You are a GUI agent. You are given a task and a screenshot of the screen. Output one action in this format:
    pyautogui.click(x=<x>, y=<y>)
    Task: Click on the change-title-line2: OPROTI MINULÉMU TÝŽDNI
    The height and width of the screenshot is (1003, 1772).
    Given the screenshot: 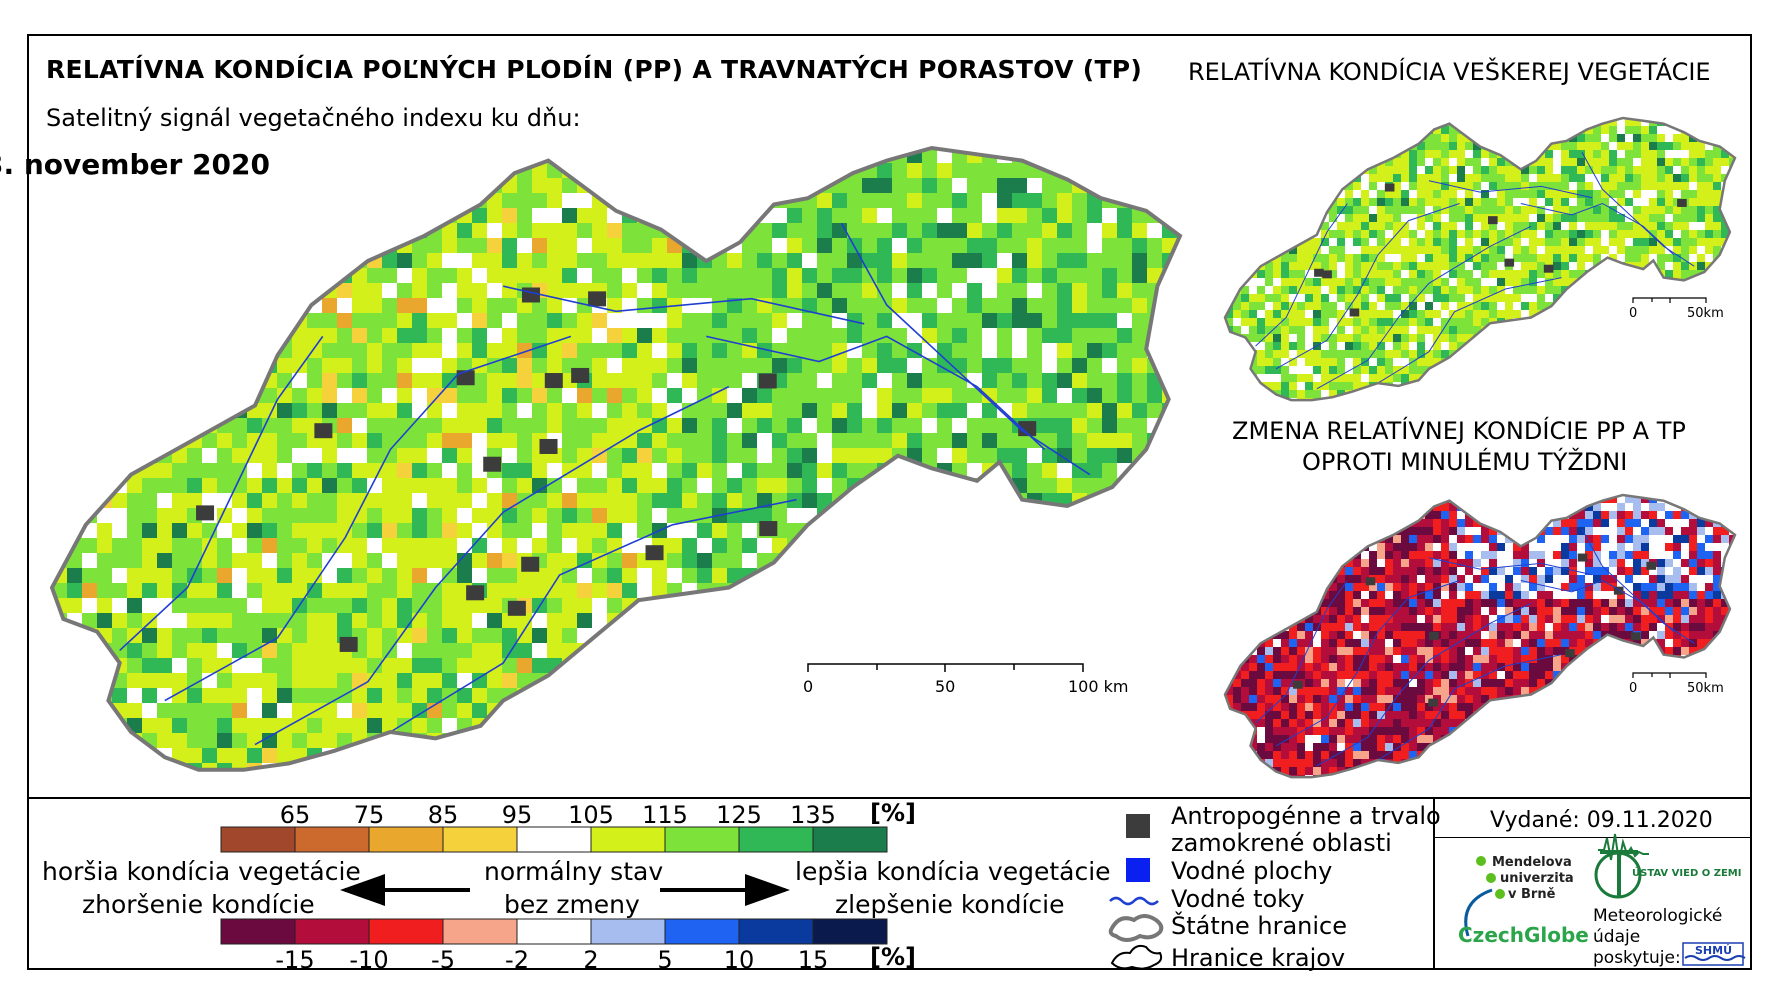 What is the action you would take?
    pyautogui.click(x=1465, y=462)
    